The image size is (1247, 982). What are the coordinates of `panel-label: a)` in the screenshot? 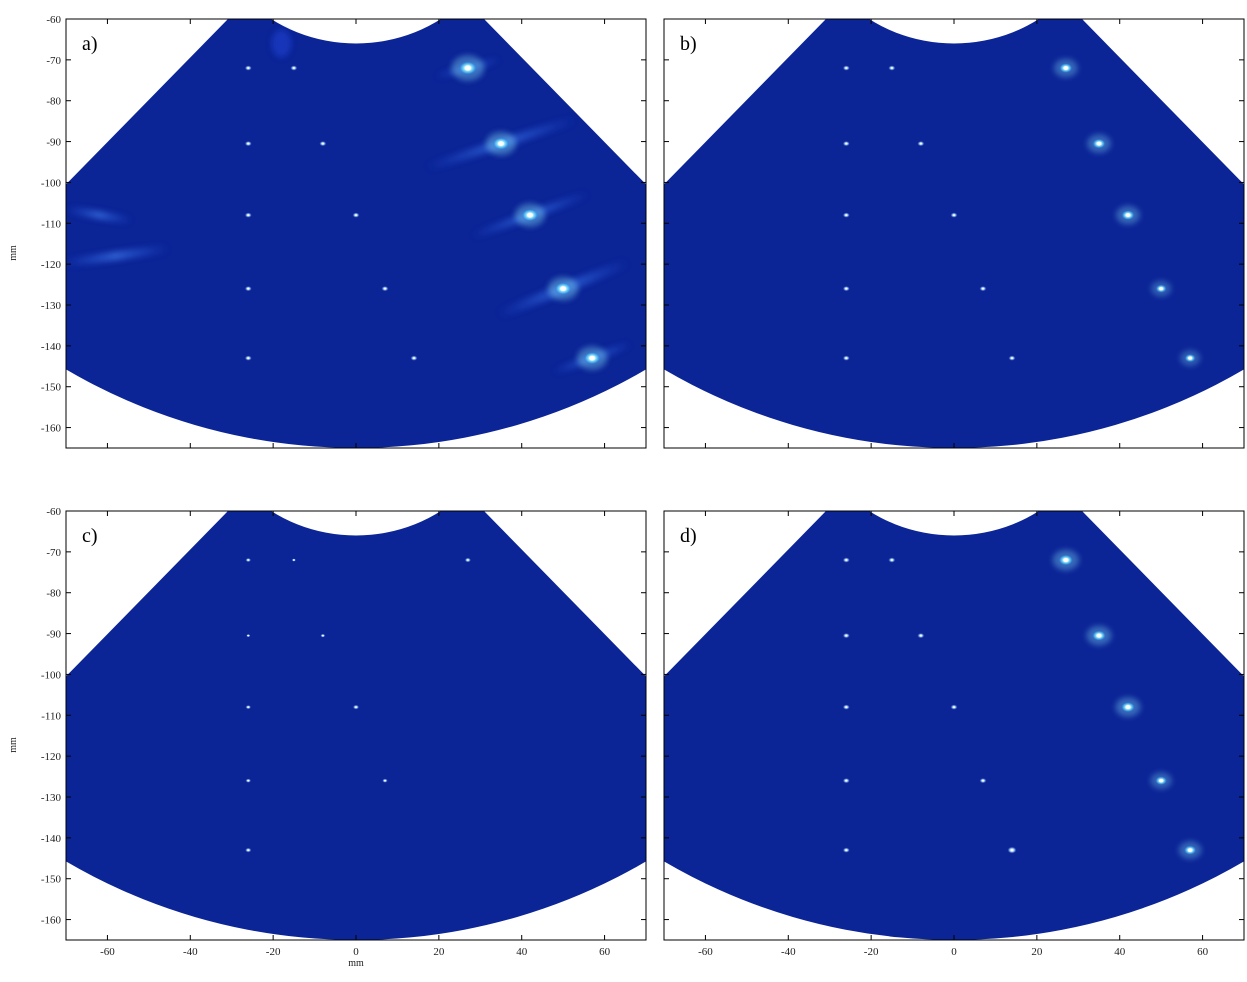 It's located at (90, 44).